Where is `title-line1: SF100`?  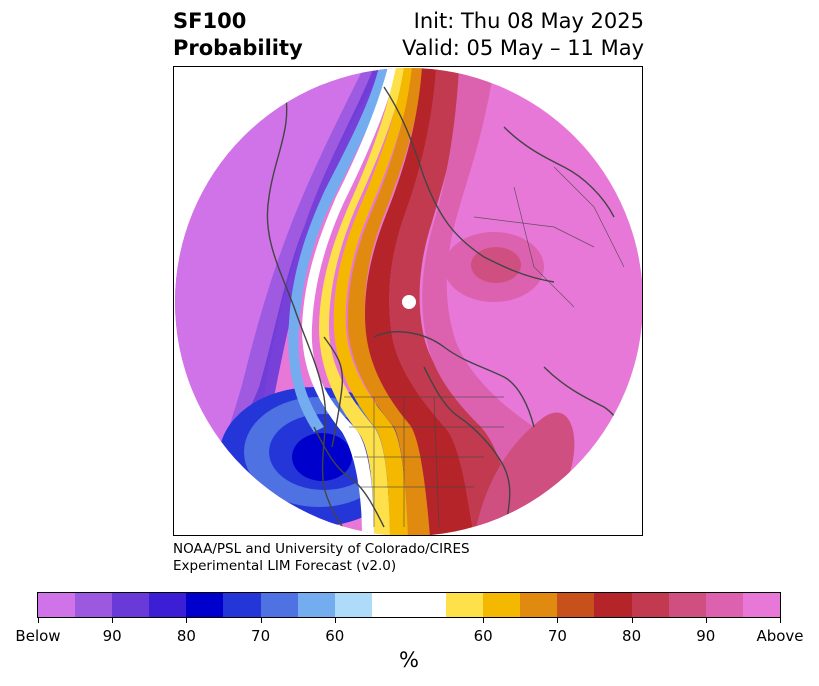 title-line1: SF100 is located at coordinates (210, 21).